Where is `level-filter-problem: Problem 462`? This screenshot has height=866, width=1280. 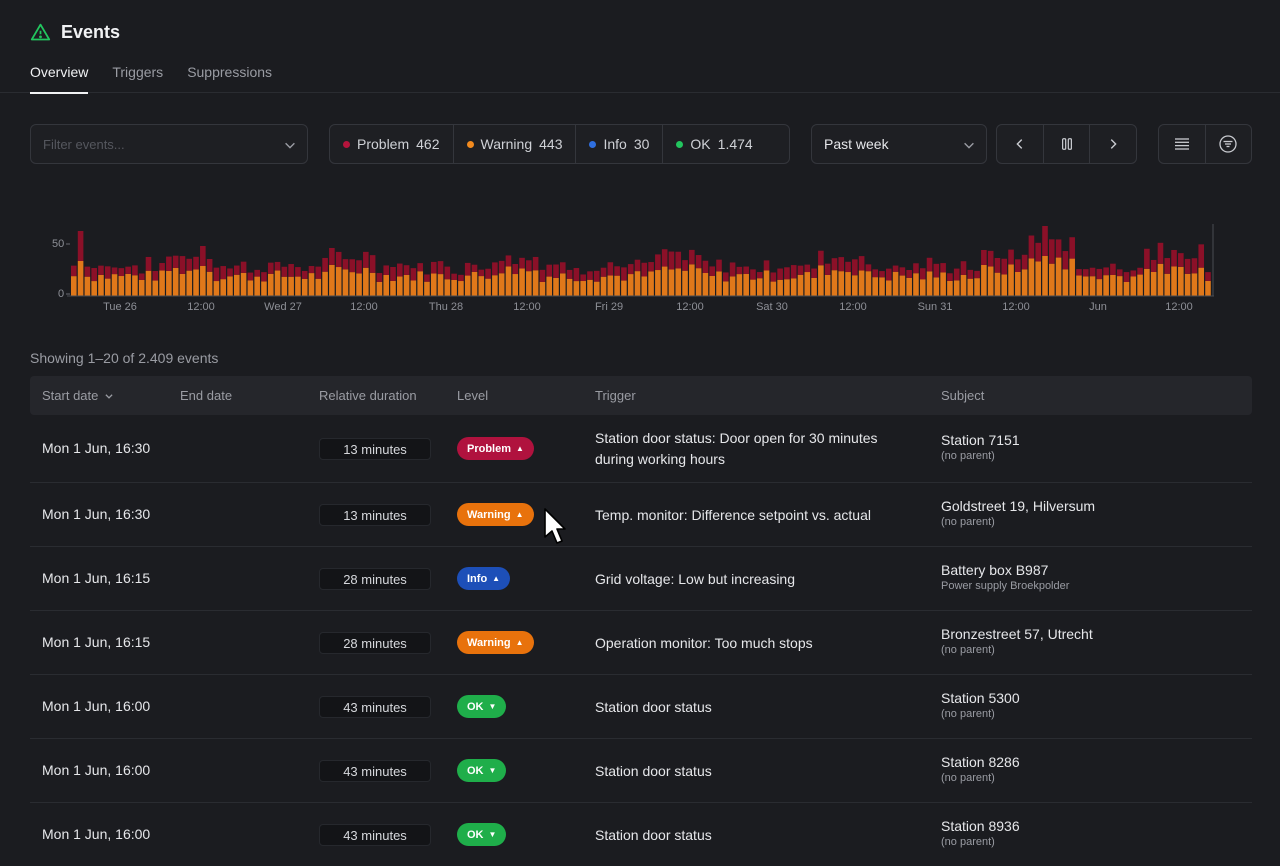 level-filter-problem: Problem 462 is located at coordinates (392, 144).